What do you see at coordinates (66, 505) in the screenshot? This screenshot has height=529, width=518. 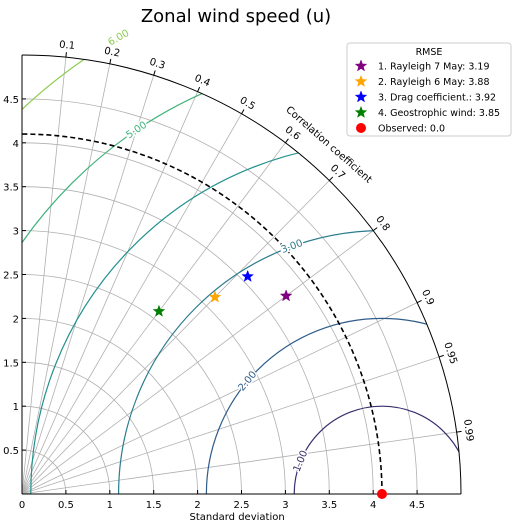 I see `x-tick-label: 0.5` at bounding box center [66, 505].